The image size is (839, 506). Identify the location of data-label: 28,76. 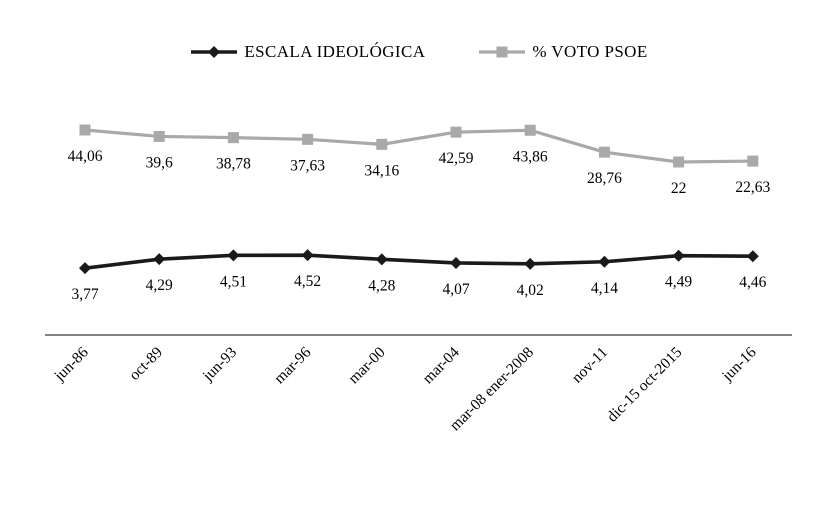
(604, 178).